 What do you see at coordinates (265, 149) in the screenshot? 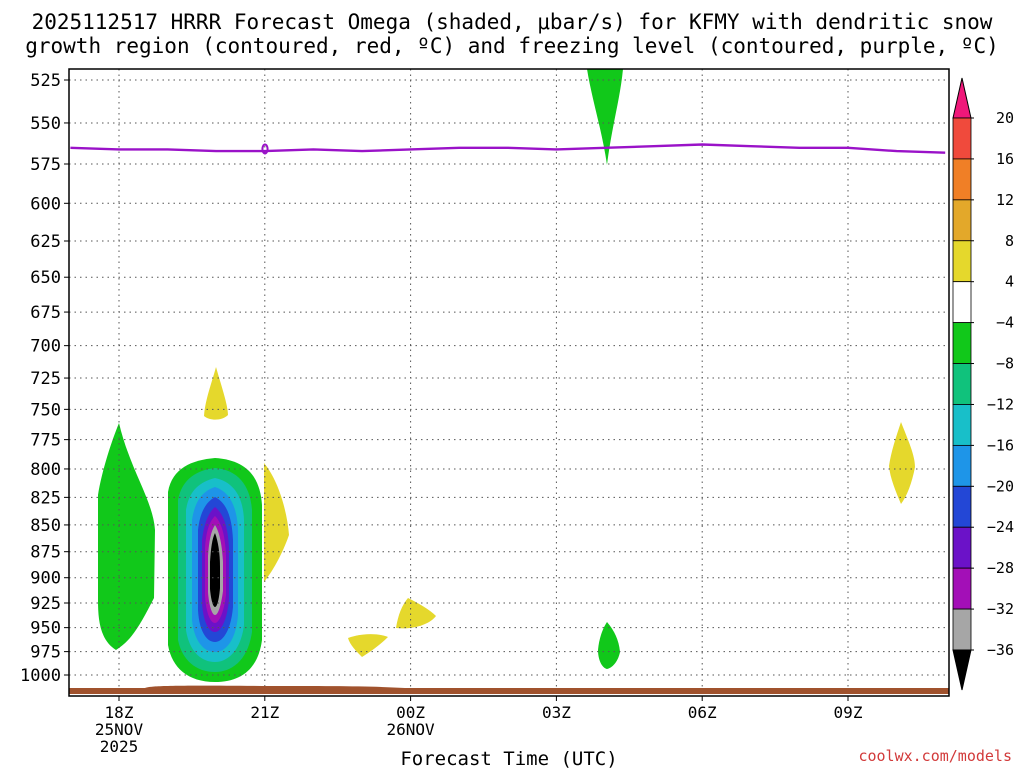
I see `freezing-level-closed-contour` at bounding box center [265, 149].